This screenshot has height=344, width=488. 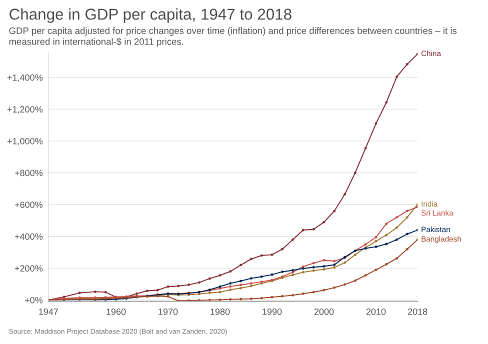 What do you see at coordinates (33, 300) in the screenshot?
I see `y-tick-label: +0%` at bounding box center [33, 300].